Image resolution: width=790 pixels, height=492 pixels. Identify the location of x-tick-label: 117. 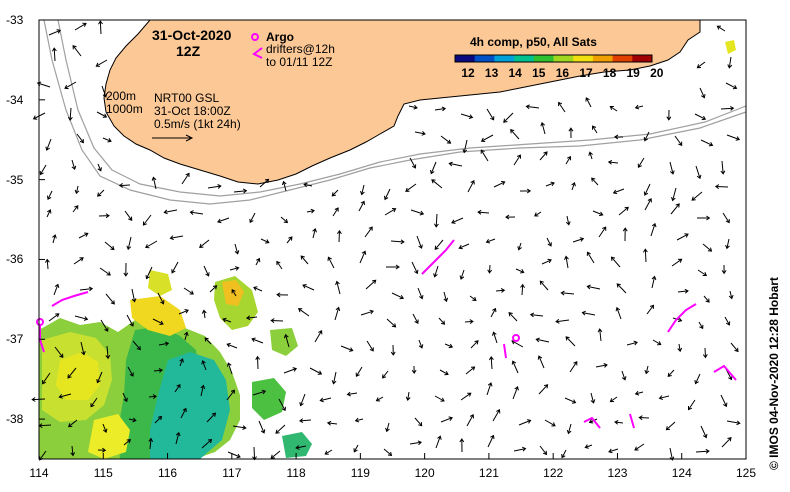
(232, 473).